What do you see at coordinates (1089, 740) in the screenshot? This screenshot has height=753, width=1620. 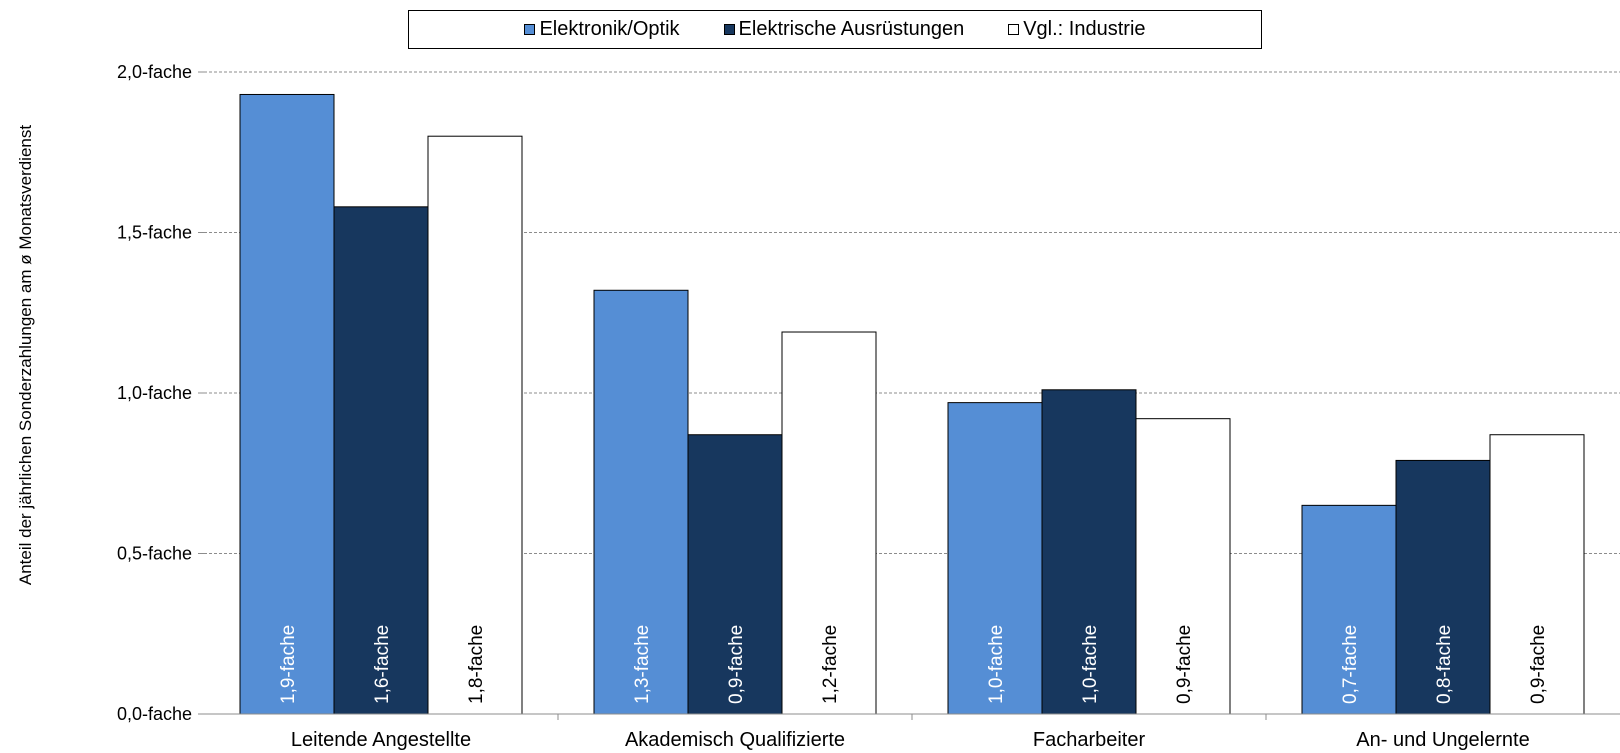 I see `x-category-label: Facharbeiter` at bounding box center [1089, 740].